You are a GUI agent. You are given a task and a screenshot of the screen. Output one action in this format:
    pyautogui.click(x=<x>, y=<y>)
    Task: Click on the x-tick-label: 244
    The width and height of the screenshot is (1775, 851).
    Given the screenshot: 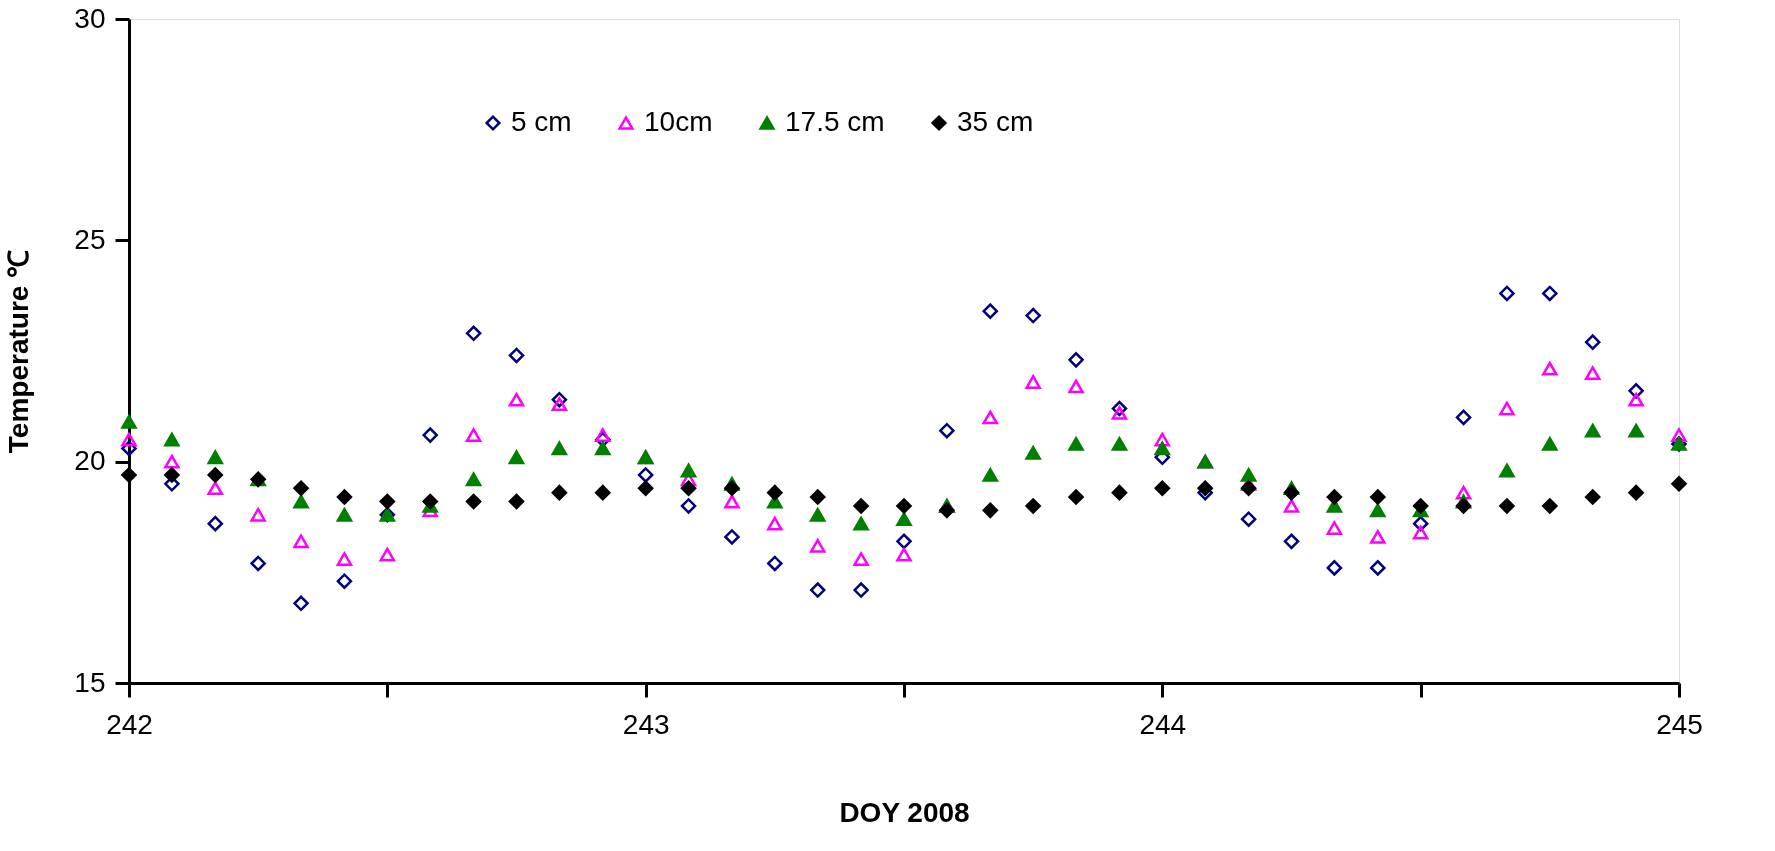 What is the action you would take?
    pyautogui.click(x=1163, y=724)
    